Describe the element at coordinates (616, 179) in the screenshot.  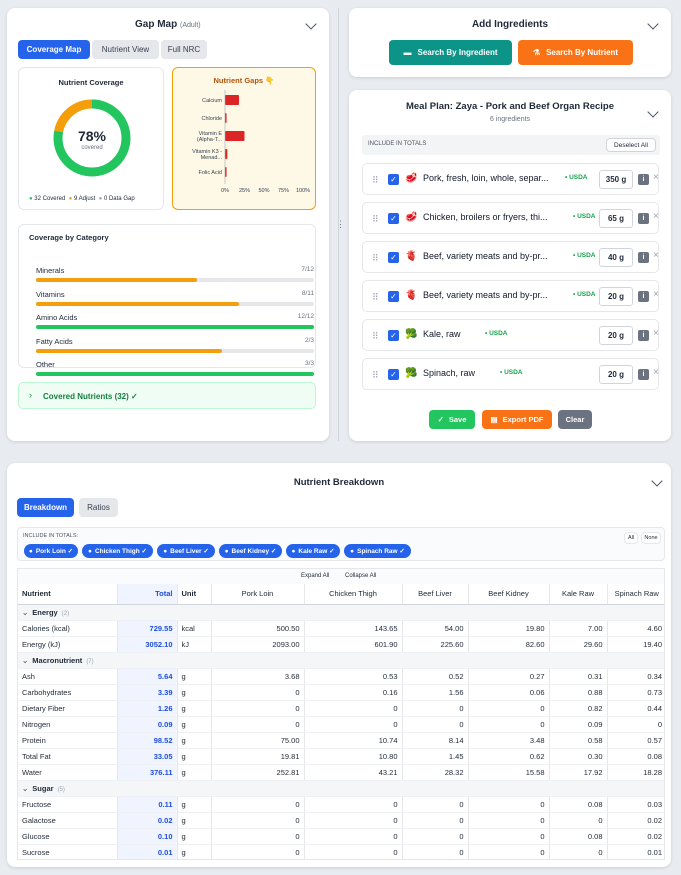
I see `grams-input: 350 g` at that location.